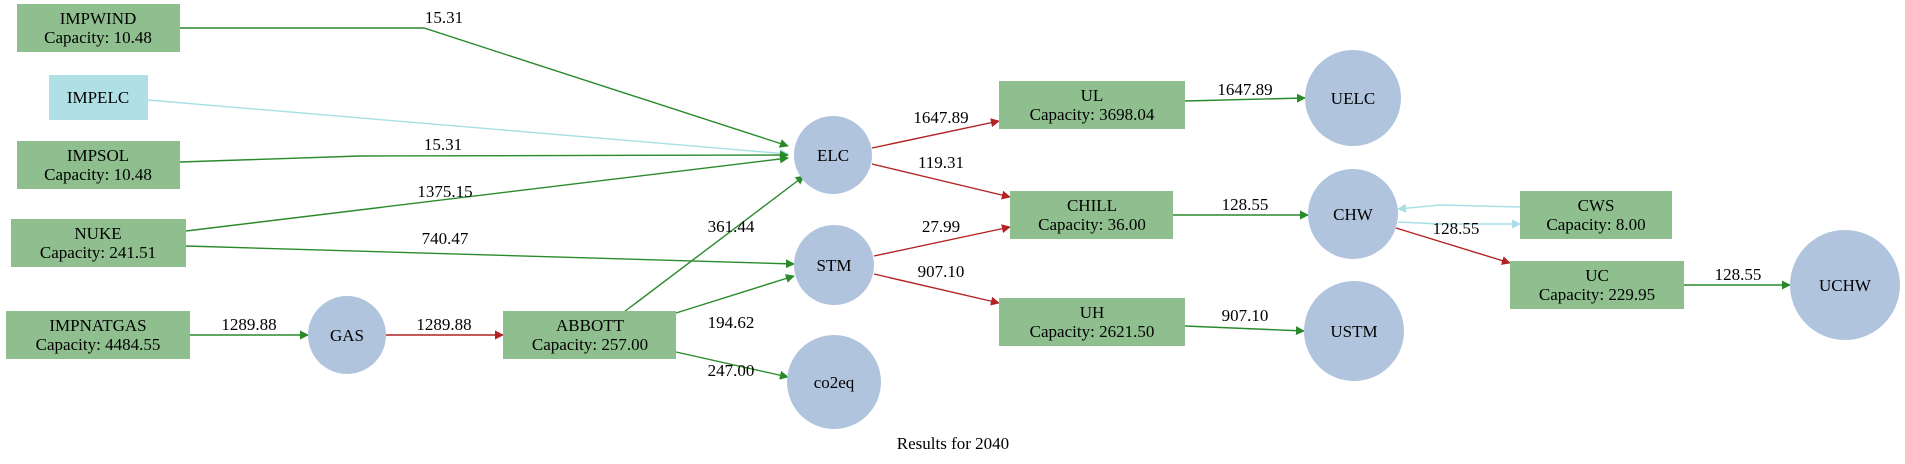 This screenshot has width=1905, height=464. Describe the element at coordinates (98, 18) in the screenshot. I see `node-impwind-name: IMPWIND` at that location.